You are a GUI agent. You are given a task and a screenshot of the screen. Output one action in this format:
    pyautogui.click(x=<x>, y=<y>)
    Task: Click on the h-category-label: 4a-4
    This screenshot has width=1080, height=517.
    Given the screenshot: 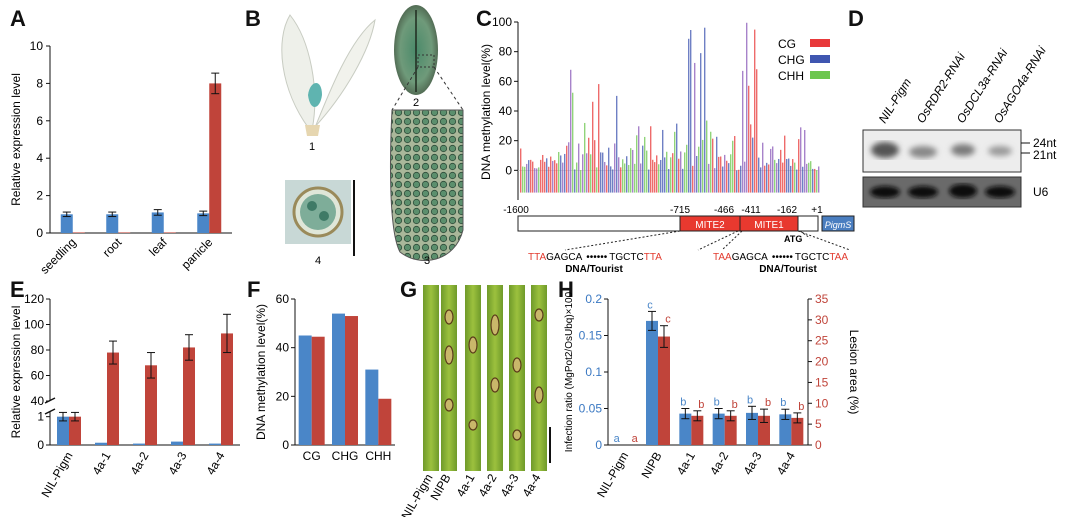 What is the action you would take?
    pyautogui.click(x=786, y=463)
    